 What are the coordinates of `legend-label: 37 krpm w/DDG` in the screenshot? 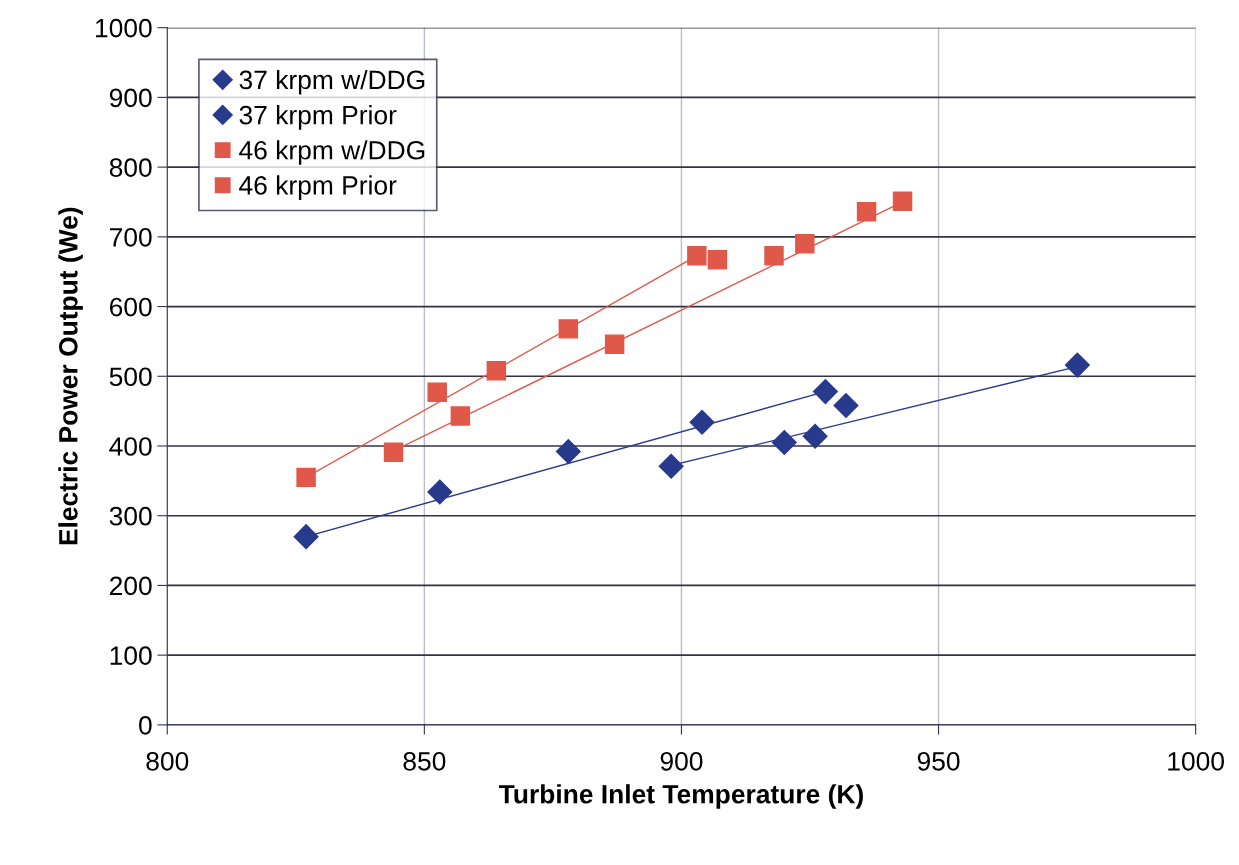 It's located at (332, 82).